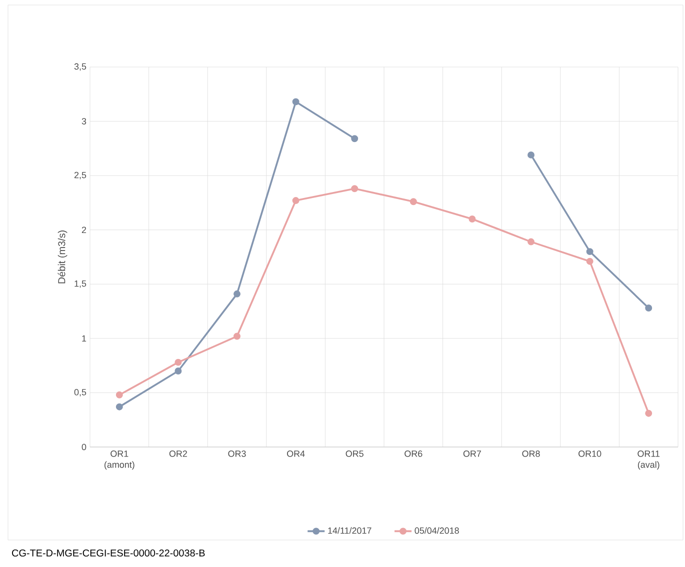 Image resolution: width=685 pixels, height=567 pixels. I want to click on x-tick-label: OR4, so click(296, 453).